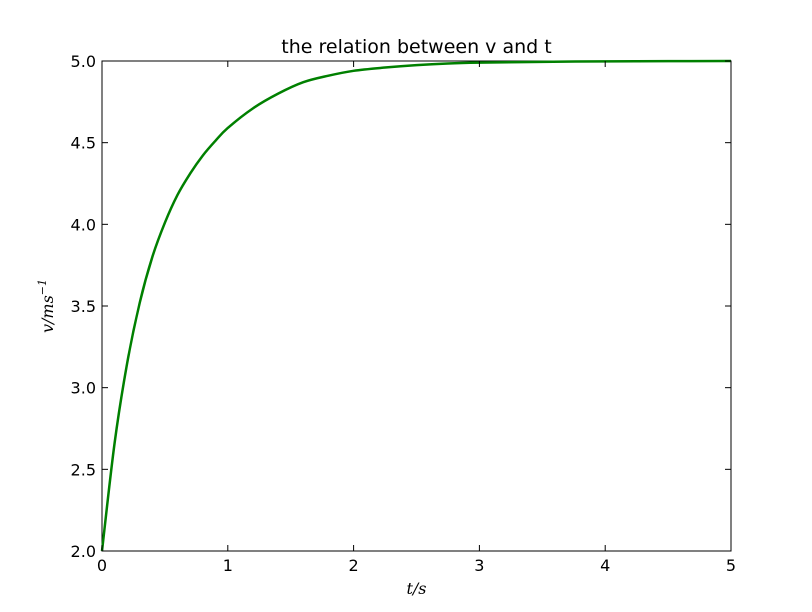 The height and width of the screenshot is (612, 812). What do you see at coordinates (416, 47) in the screenshot?
I see `chart-title: the relation between v and t` at bounding box center [416, 47].